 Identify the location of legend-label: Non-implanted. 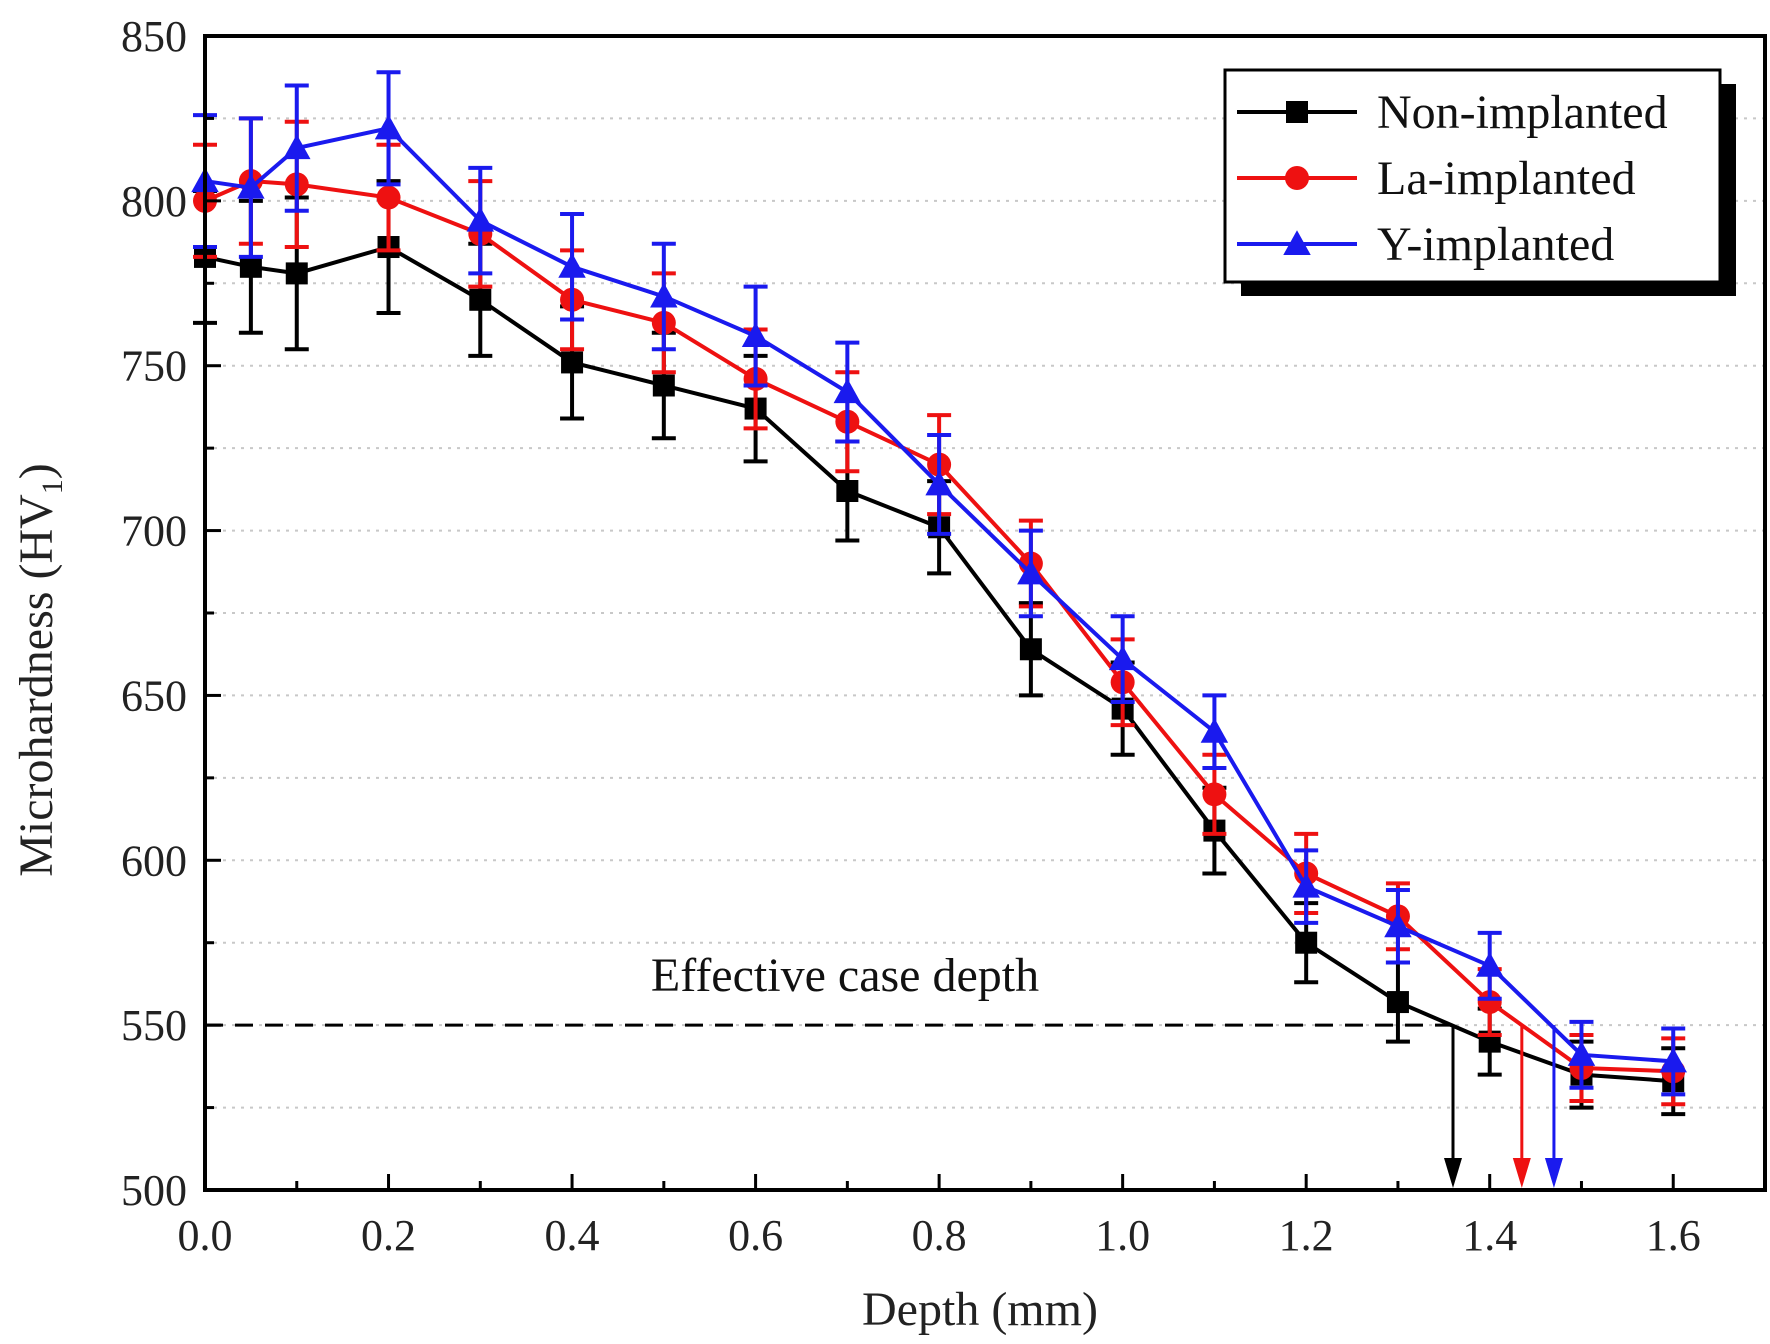
(1522, 112).